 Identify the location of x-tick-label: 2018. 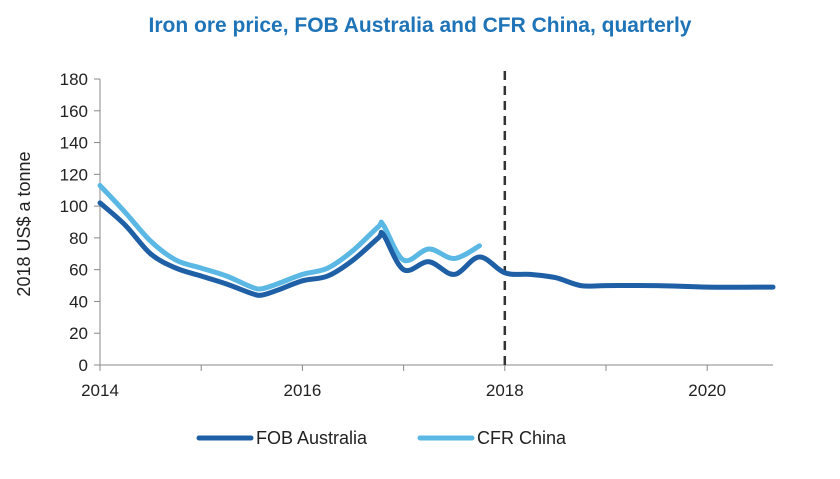
(505, 390).